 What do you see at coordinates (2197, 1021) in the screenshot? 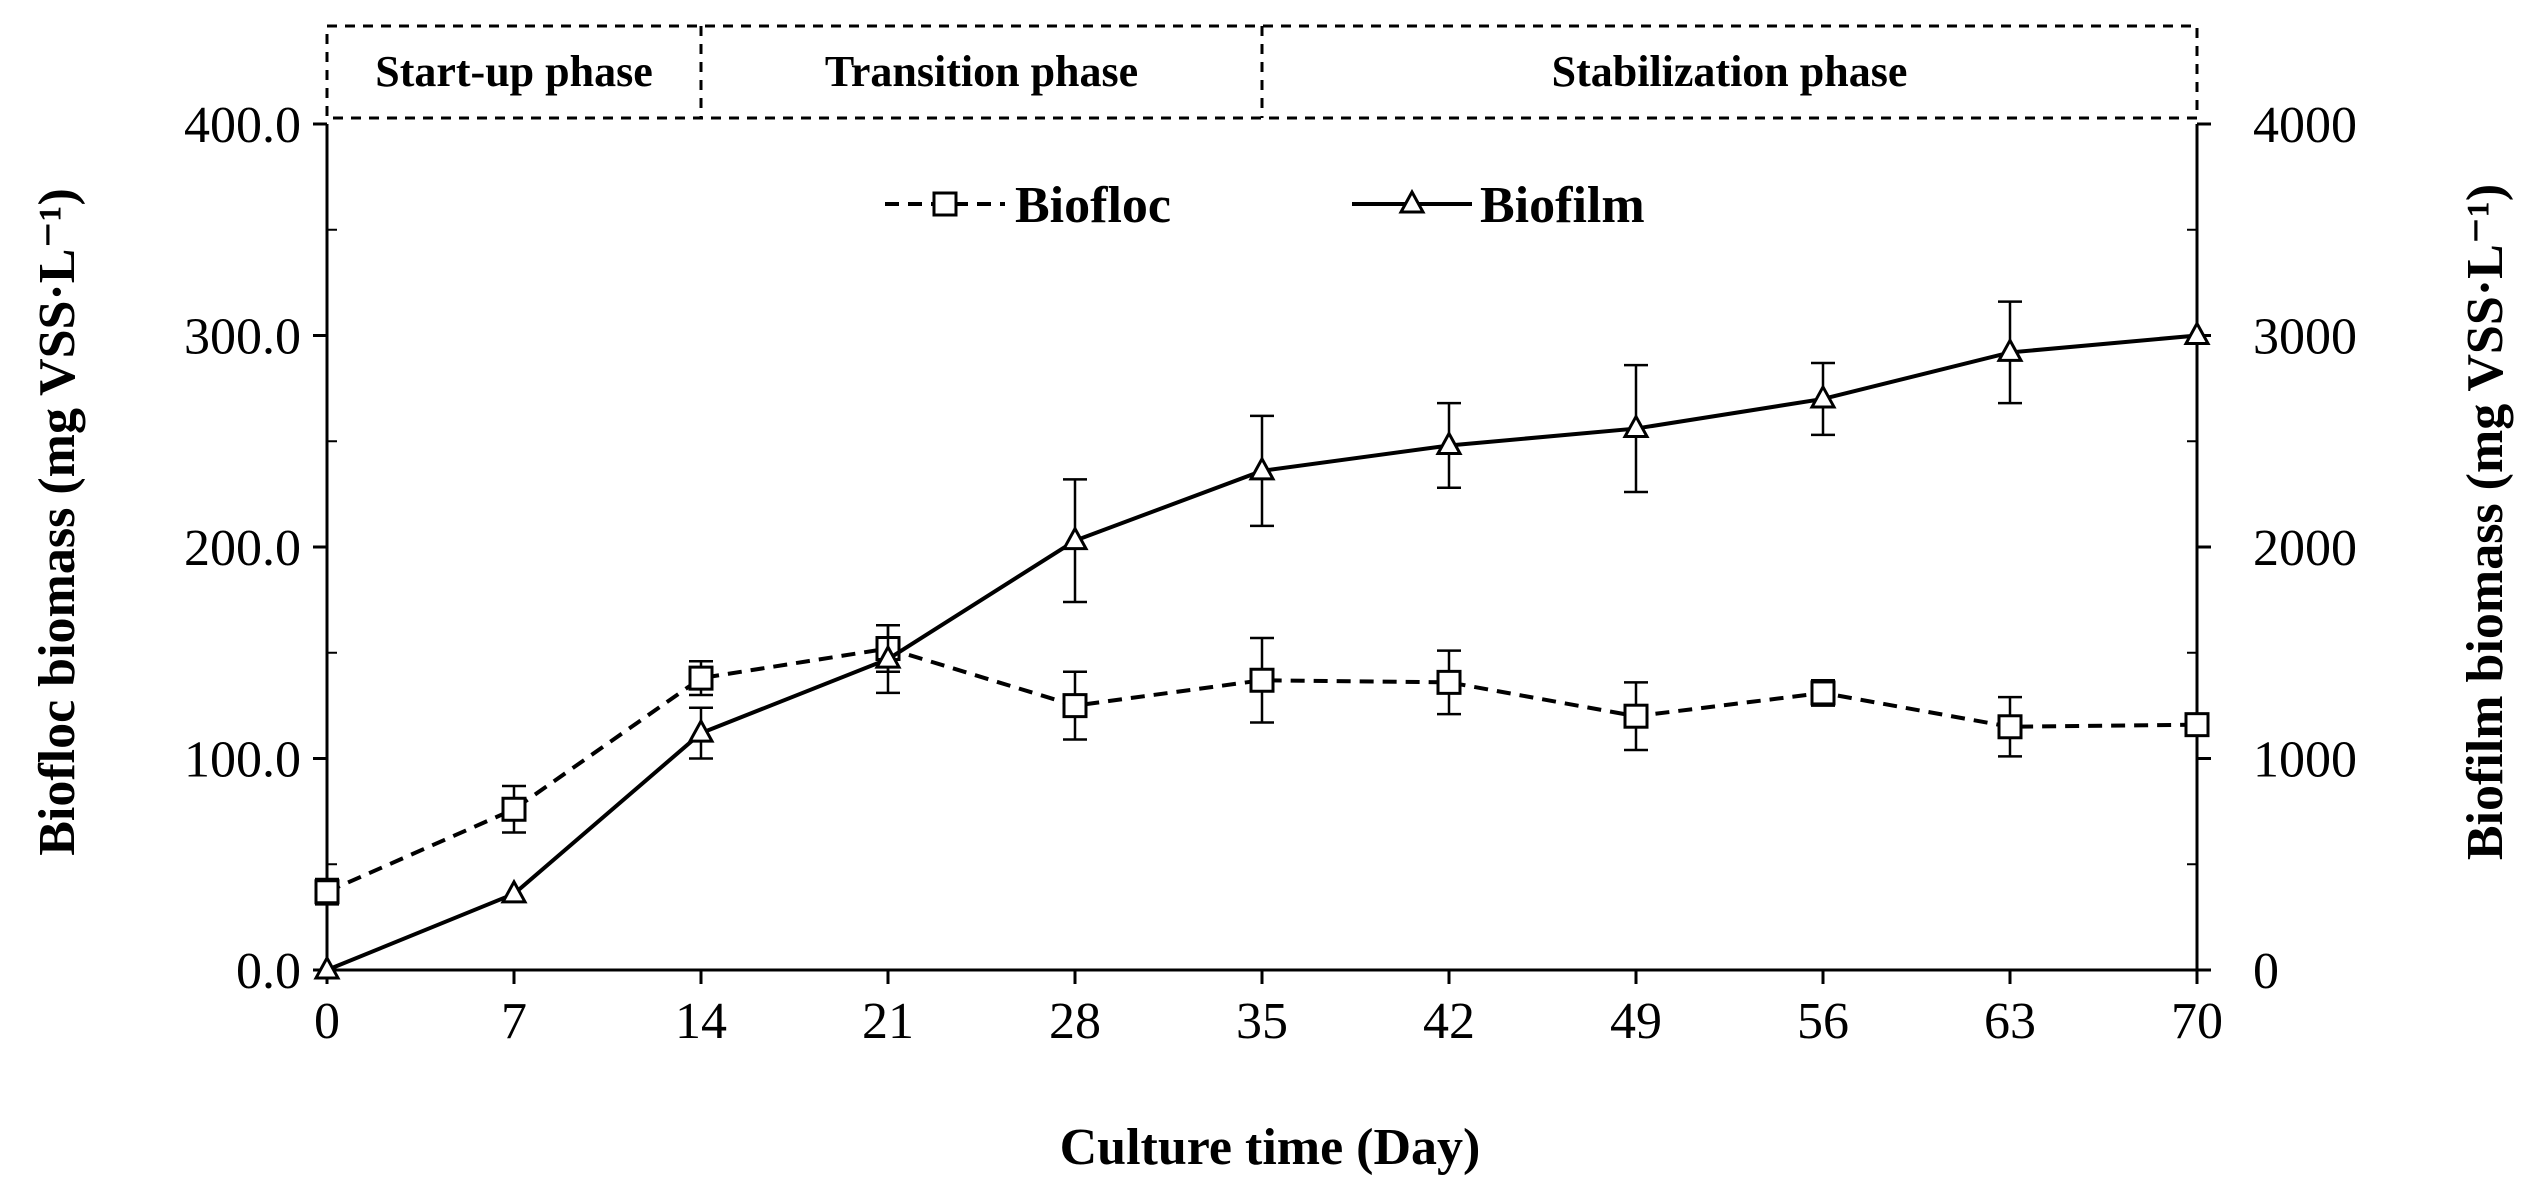
I see `x-tick-label: 70` at bounding box center [2197, 1021].